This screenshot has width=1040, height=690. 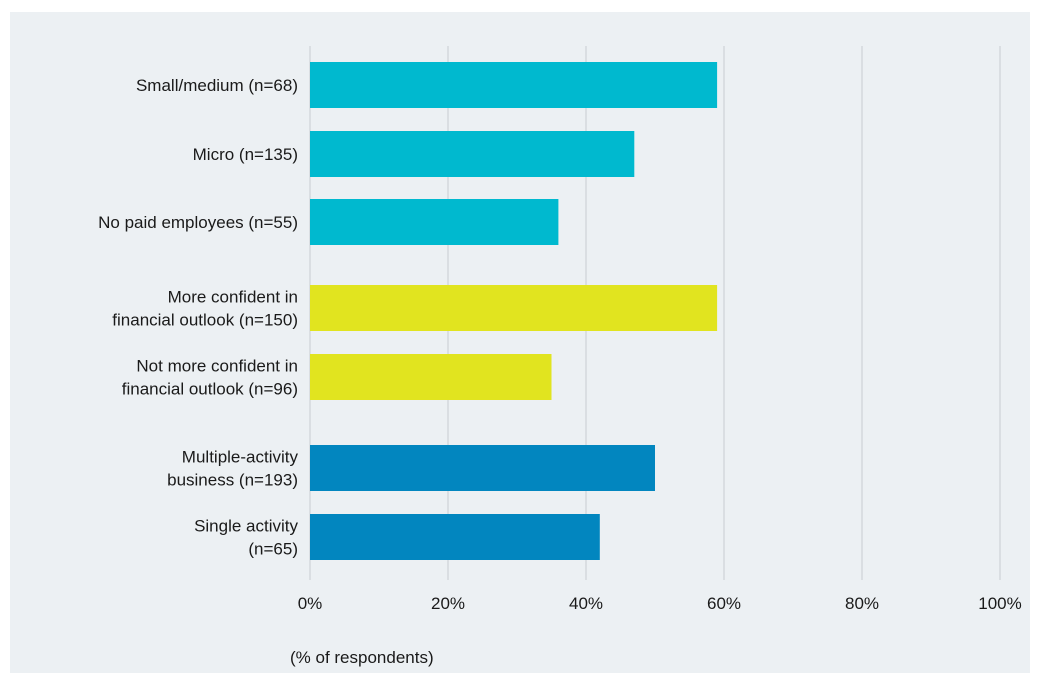 What do you see at coordinates (245, 154) in the screenshot?
I see `category-label: Micro (n=135)` at bounding box center [245, 154].